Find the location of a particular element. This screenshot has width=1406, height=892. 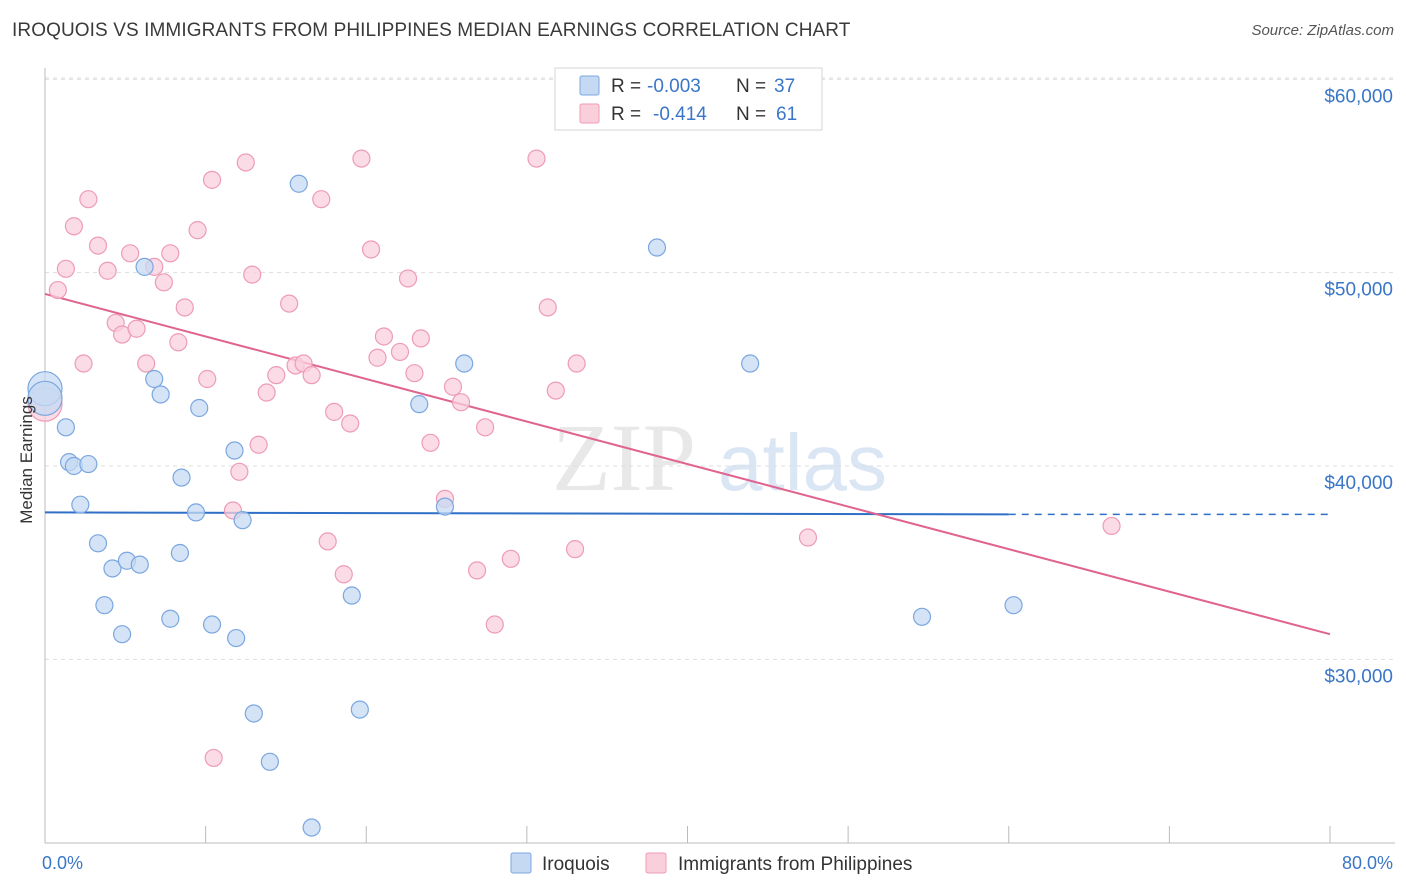

iroquois-trend-line is located at coordinates (526, 513).